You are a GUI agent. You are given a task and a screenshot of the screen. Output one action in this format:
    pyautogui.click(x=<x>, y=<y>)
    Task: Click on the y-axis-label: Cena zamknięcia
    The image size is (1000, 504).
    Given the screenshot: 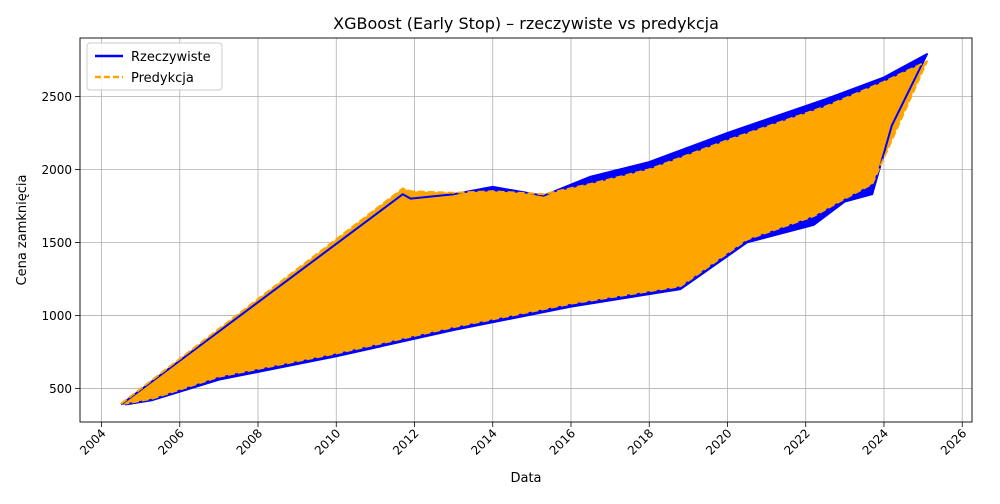 What is the action you would take?
    pyautogui.click(x=22, y=230)
    